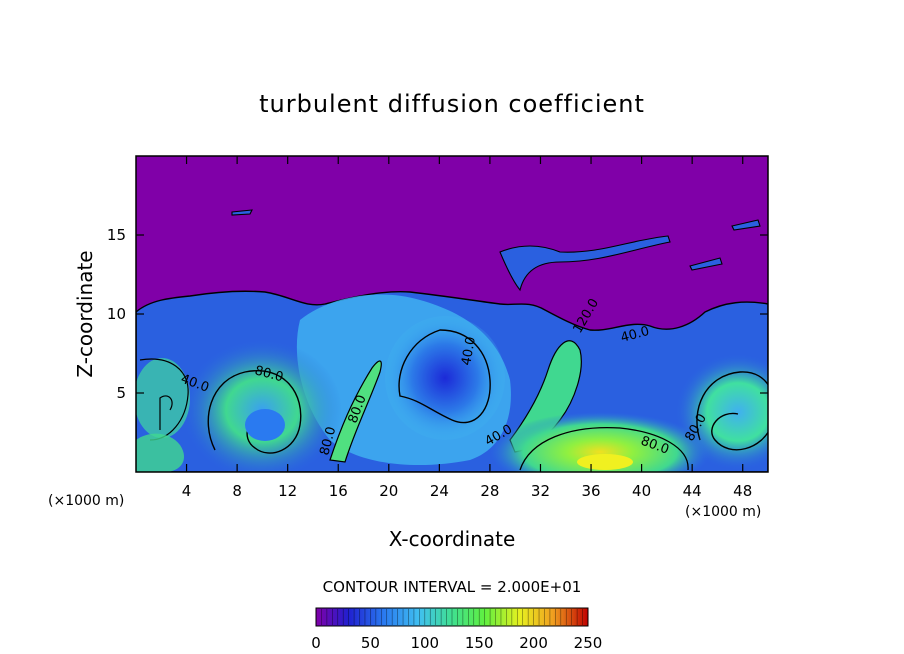 The height and width of the screenshot is (654, 904). What do you see at coordinates (590, 491) in the screenshot?
I see `x-tick-label: 36` at bounding box center [590, 491].